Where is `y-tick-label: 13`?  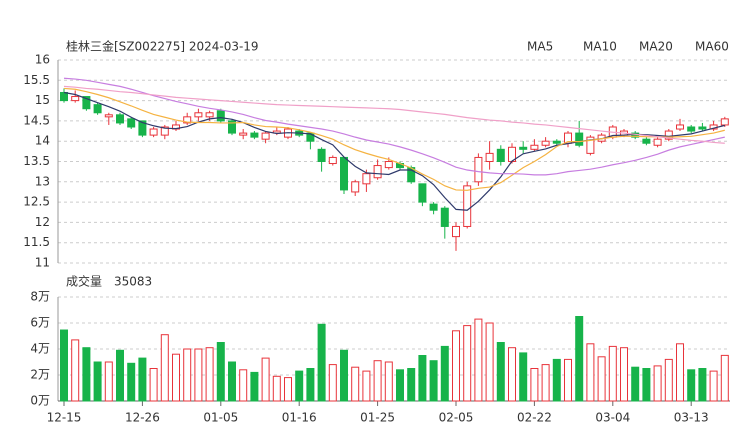
y-tick-label: 13 is located at coordinates (42, 181).